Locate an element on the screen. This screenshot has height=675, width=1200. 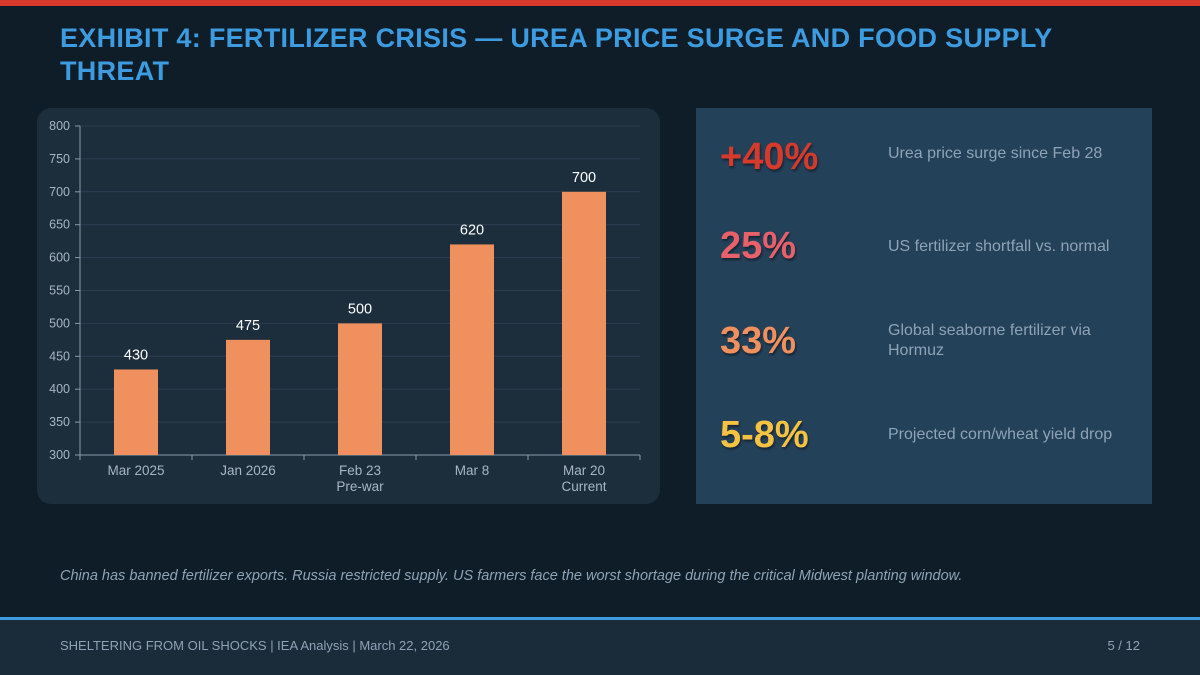
stat-value-price-surge: +40% is located at coordinates (769, 157).